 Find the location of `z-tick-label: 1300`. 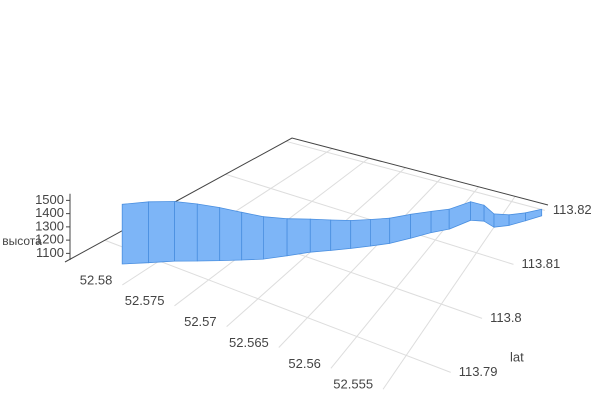

z-tick-label: 1300 is located at coordinates (49, 225).